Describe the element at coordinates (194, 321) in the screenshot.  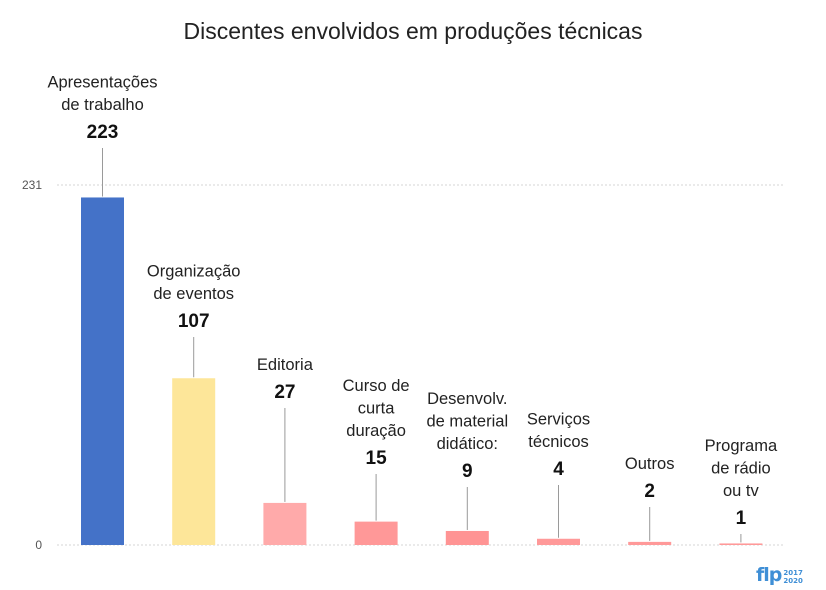
I see `value-label: 107` at that location.